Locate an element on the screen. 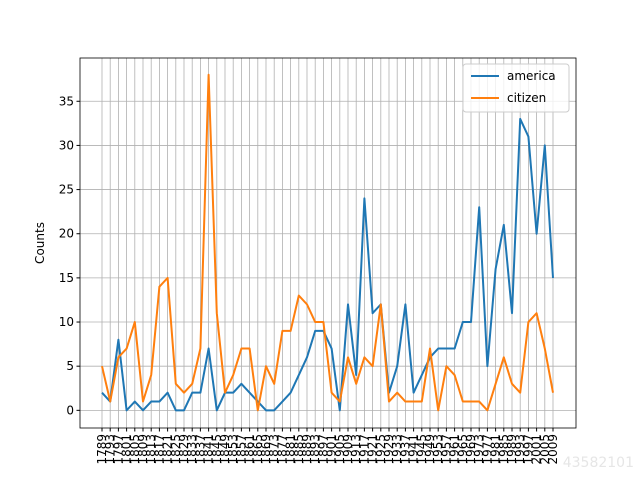 This screenshot has width=640, height=480. x-tick-label: 1969 is located at coordinates (471, 449).